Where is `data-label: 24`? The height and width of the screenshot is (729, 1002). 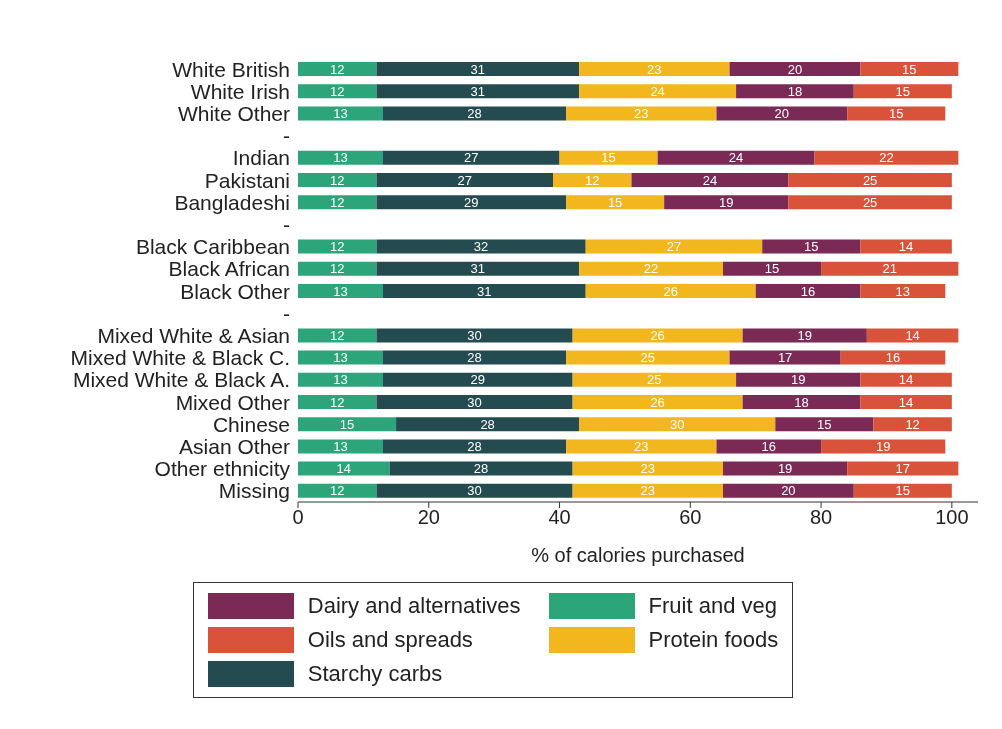 data-label: 24 is located at coordinates (657, 91).